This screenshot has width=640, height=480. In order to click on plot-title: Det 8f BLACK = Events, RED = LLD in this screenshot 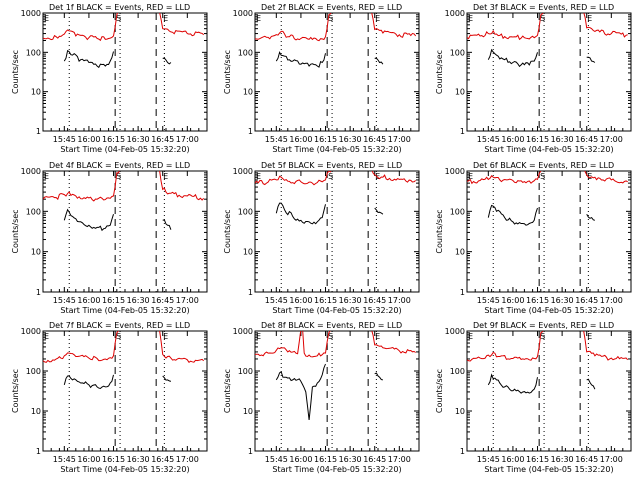, I will do `click(331, 325)`.